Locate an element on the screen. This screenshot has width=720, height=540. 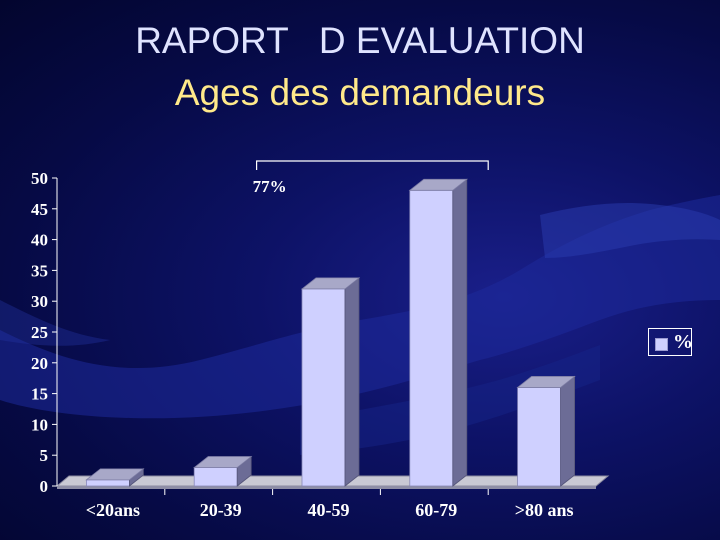
y-tick-label: 25 is located at coordinates (39, 332).